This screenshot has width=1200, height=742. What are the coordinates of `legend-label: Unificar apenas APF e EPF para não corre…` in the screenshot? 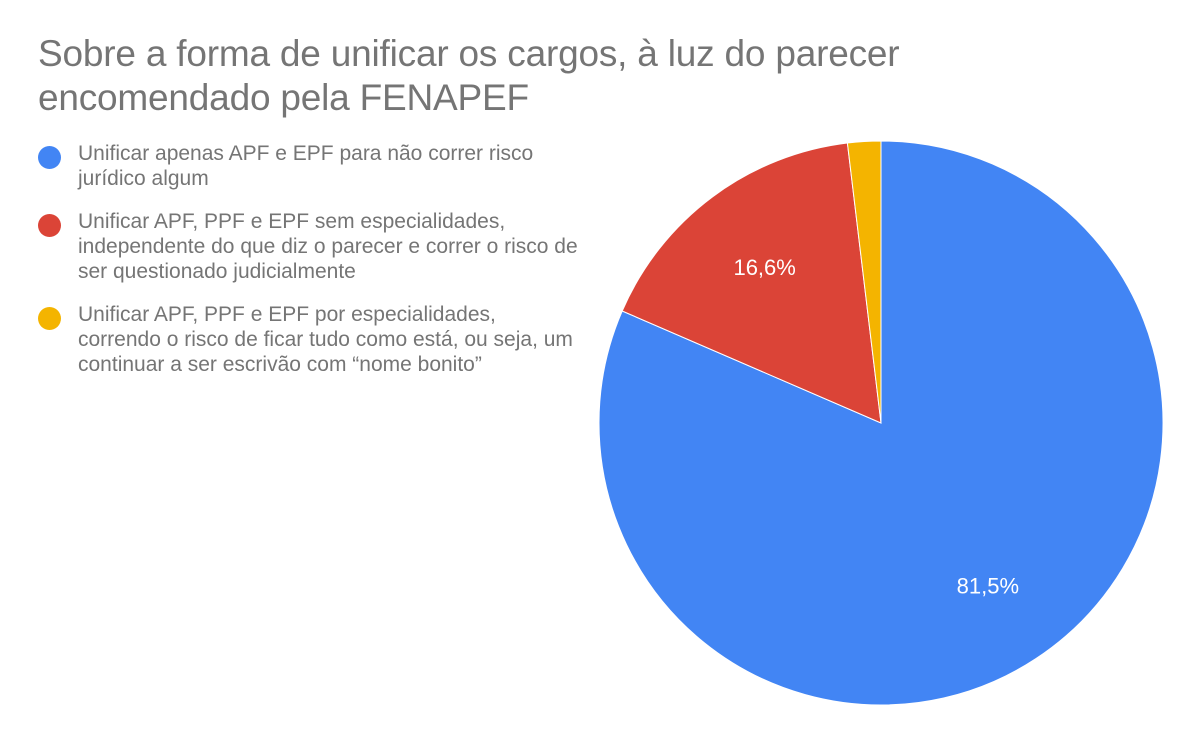 It's located at (306, 166).